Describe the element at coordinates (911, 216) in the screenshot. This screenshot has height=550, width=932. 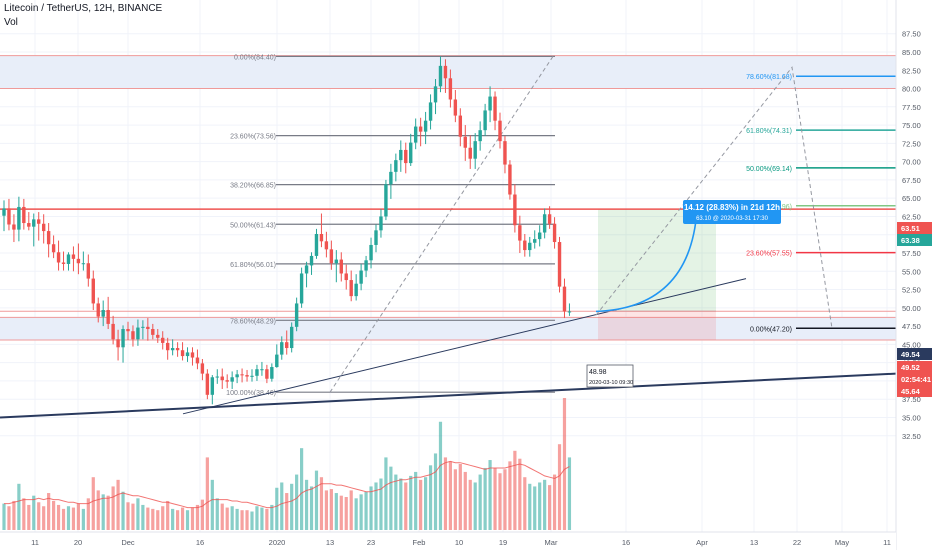
I see `price-tick-label: 62.50` at that location.